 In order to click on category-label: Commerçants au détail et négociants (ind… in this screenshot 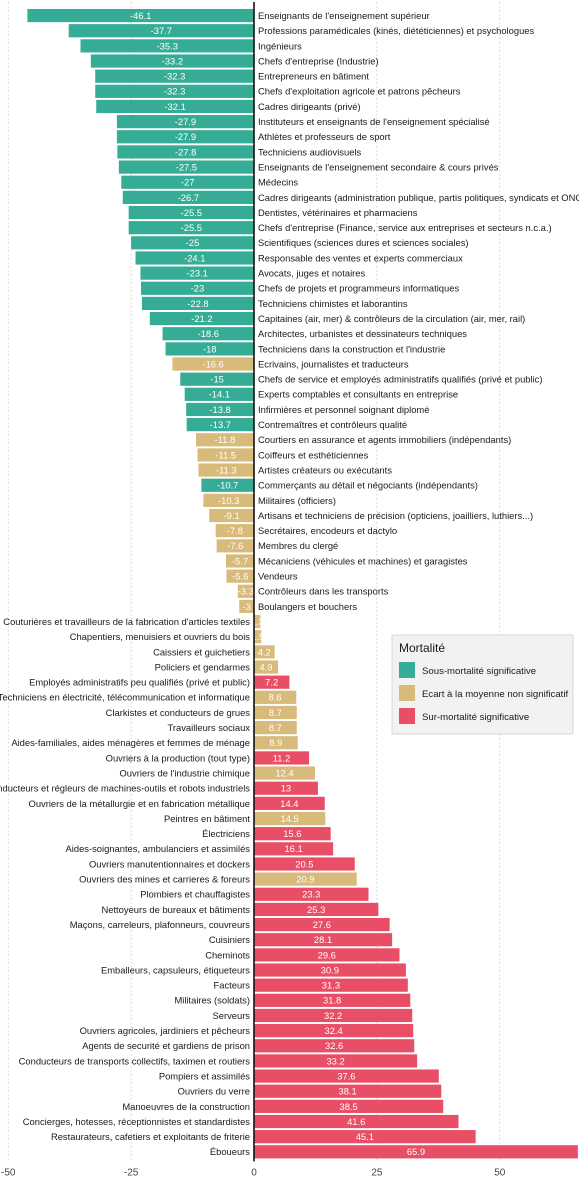, I will do `click(368, 485)`.